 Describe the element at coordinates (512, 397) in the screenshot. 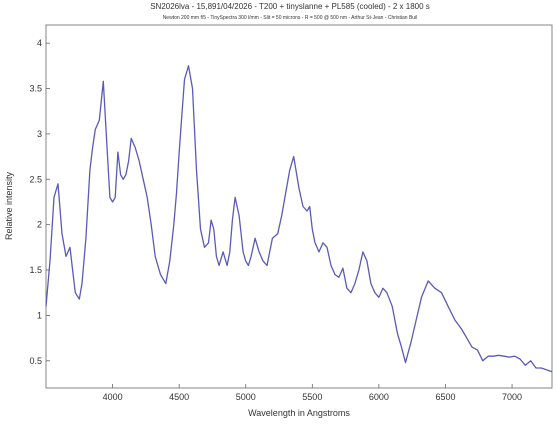

I see `x-tick-label: 7000` at that location.